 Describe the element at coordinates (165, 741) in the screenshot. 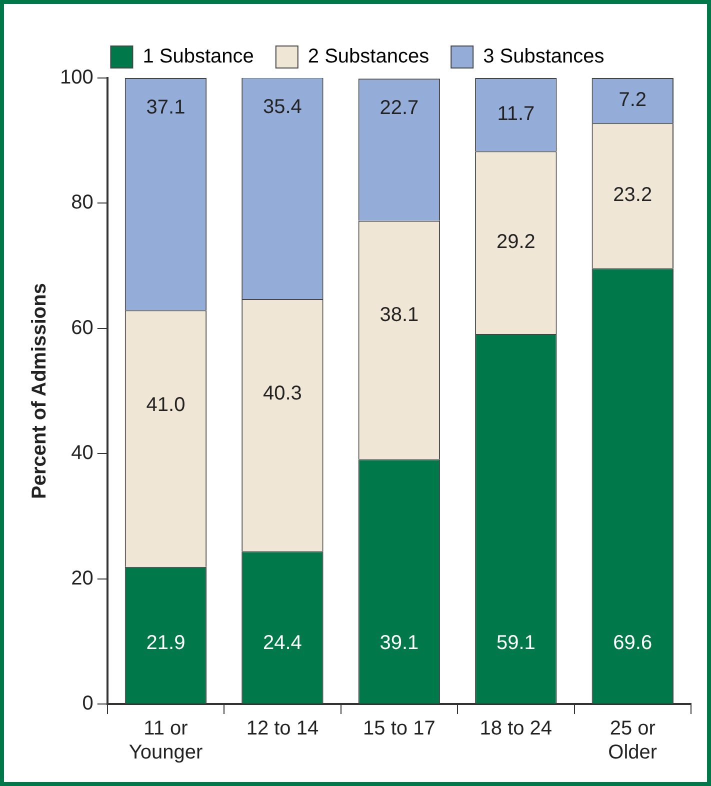

I see `x-tick-label: 11 or Younger` at that location.